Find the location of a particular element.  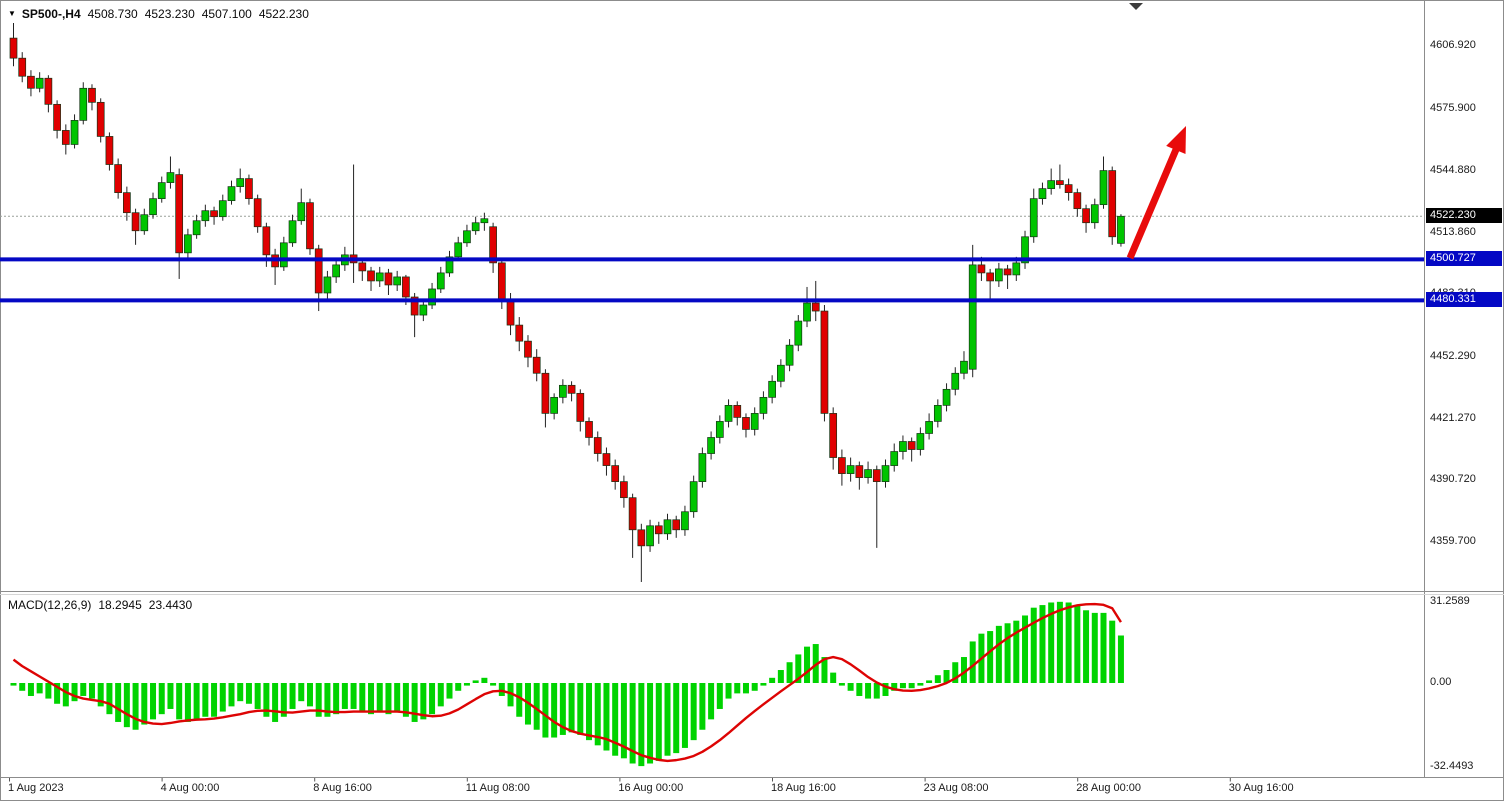

time-axis-ticks is located at coordinates (620, 780).